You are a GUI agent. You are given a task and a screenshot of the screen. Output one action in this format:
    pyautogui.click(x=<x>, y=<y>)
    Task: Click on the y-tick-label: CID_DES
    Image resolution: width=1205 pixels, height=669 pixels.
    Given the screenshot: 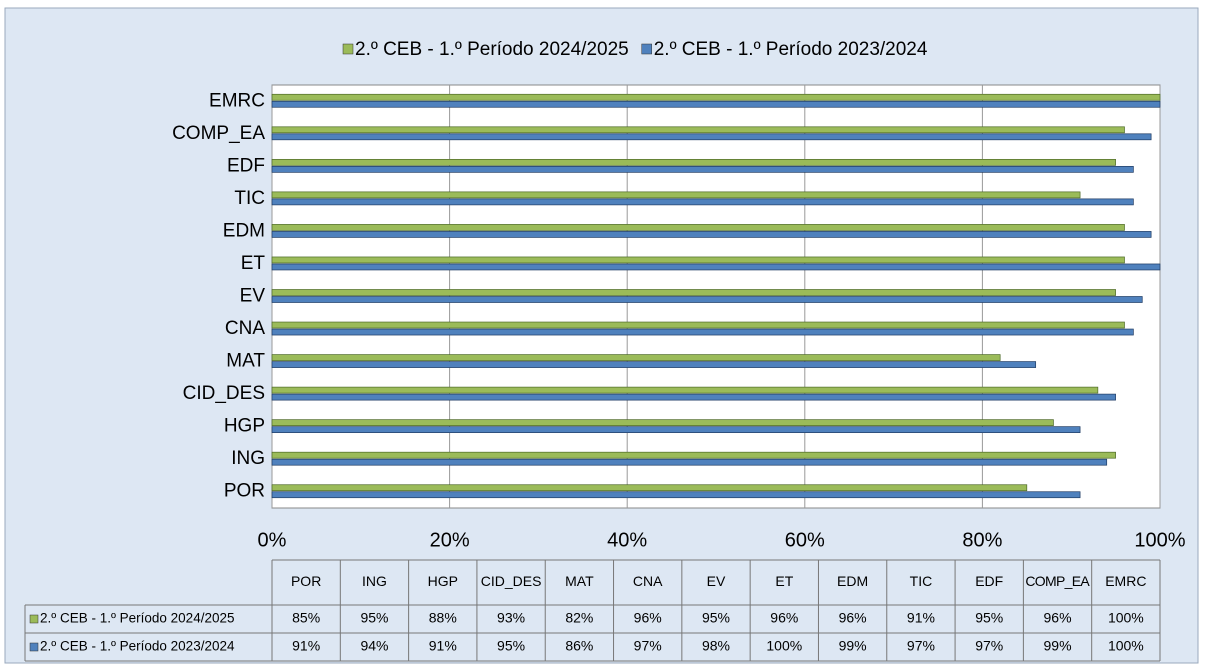 What is the action you would take?
    pyautogui.click(x=224, y=393)
    